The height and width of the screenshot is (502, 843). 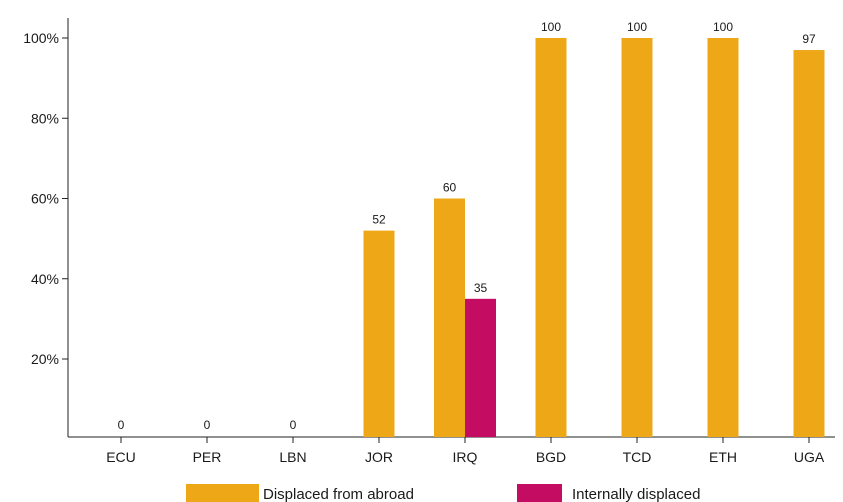 What do you see at coordinates (121, 457) in the screenshot?
I see `x-tick-label: ECU` at bounding box center [121, 457].